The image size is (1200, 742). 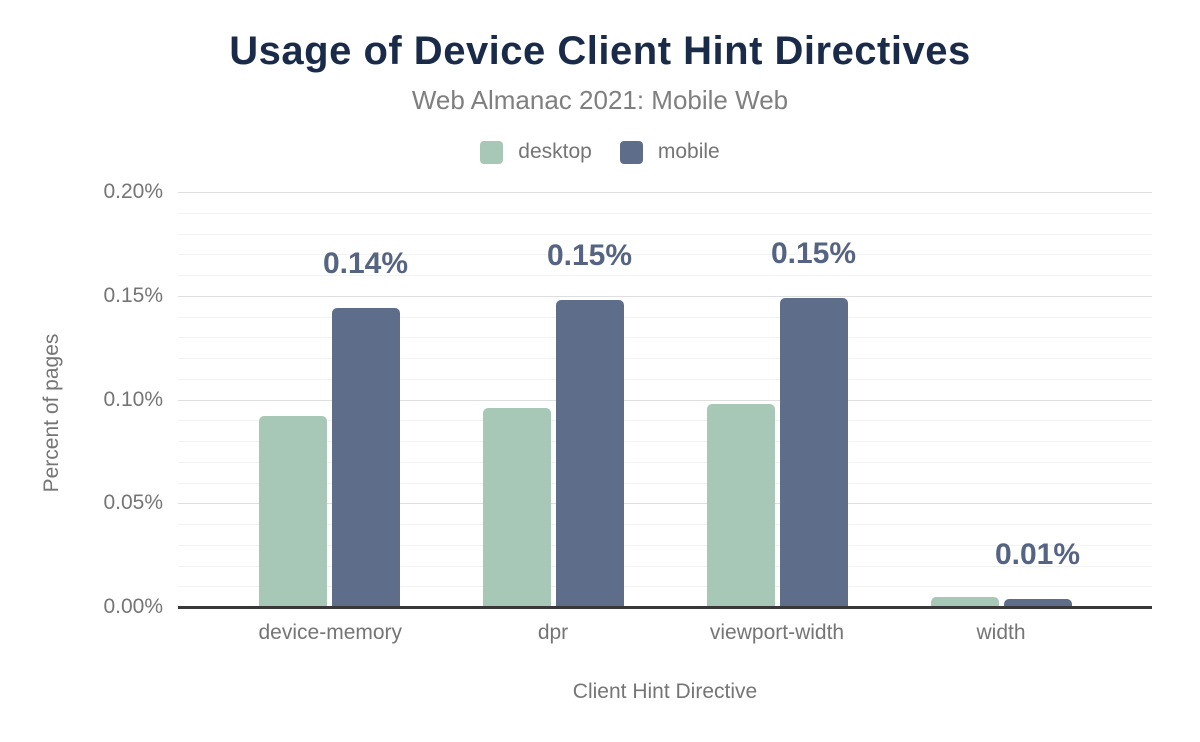 What do you see at coordinates (133, 295) in the screenshot?
I see `y-tick-label: 0.15%` at bounding box center [133, 295].